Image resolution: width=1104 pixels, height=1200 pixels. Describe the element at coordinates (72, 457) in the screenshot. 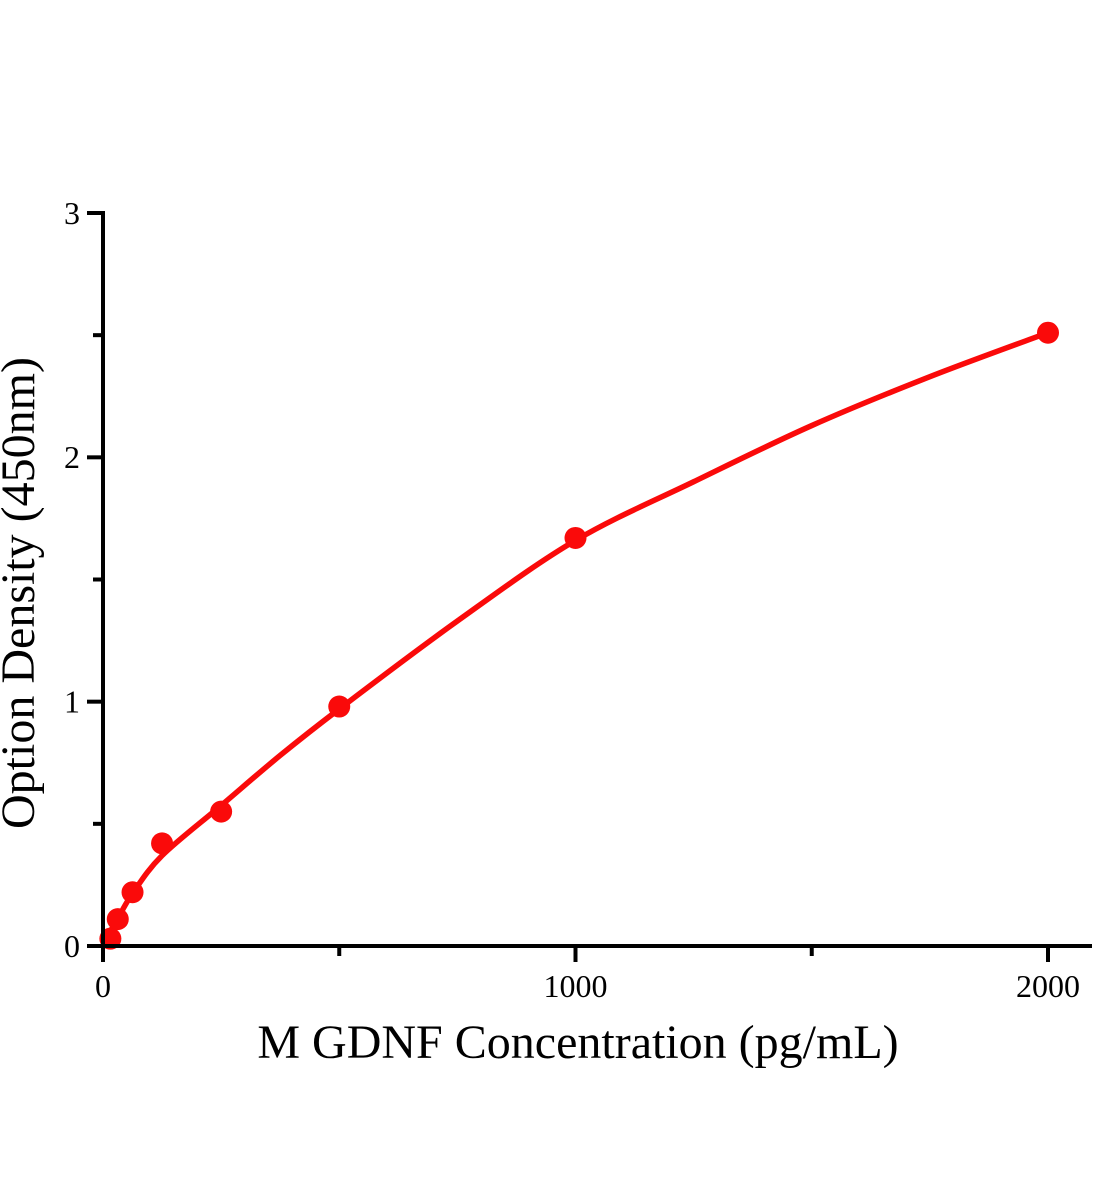

I see `y-tick-label: 2` at that location.